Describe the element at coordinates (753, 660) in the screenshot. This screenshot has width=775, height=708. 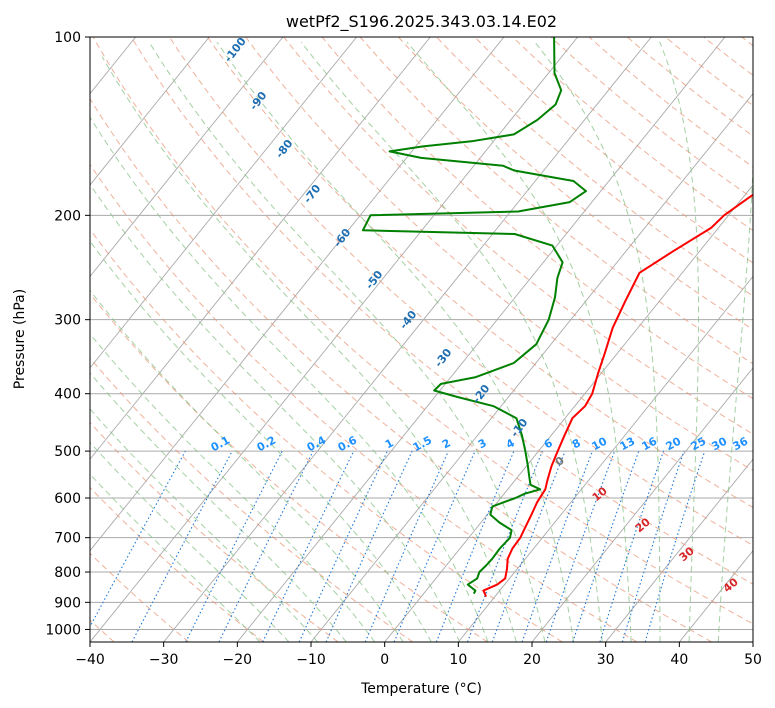
I see `x-tick-label: 50` at that location.